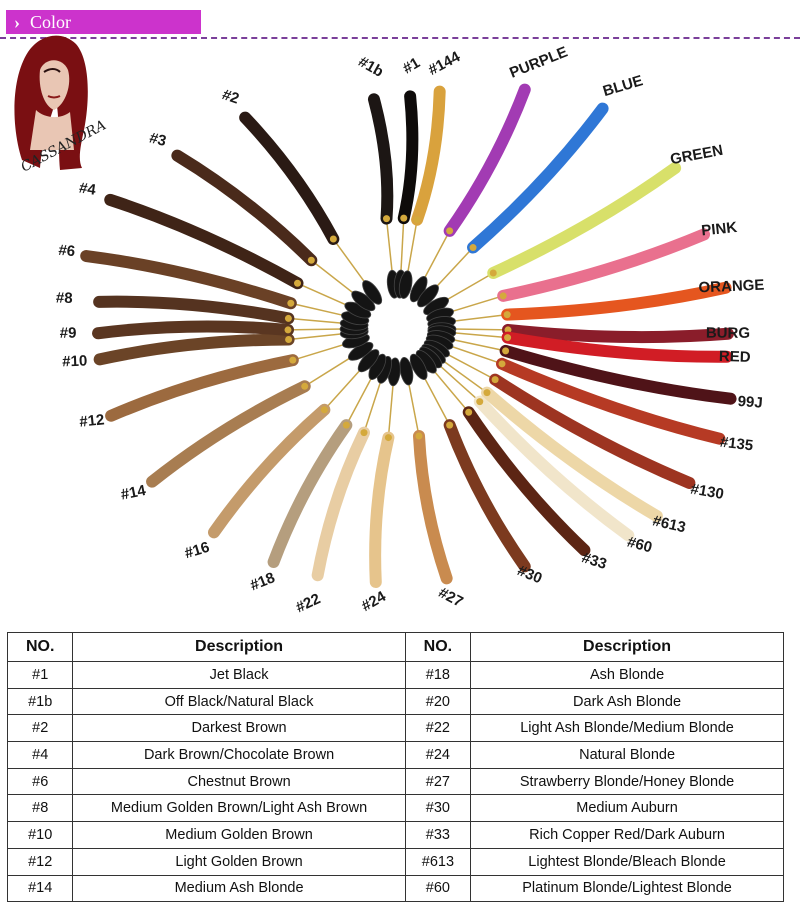  What do you see at coordinates (750, 402) in the screenshot?
I see `swatch-label: 99J` at bounding box center [750, 402].